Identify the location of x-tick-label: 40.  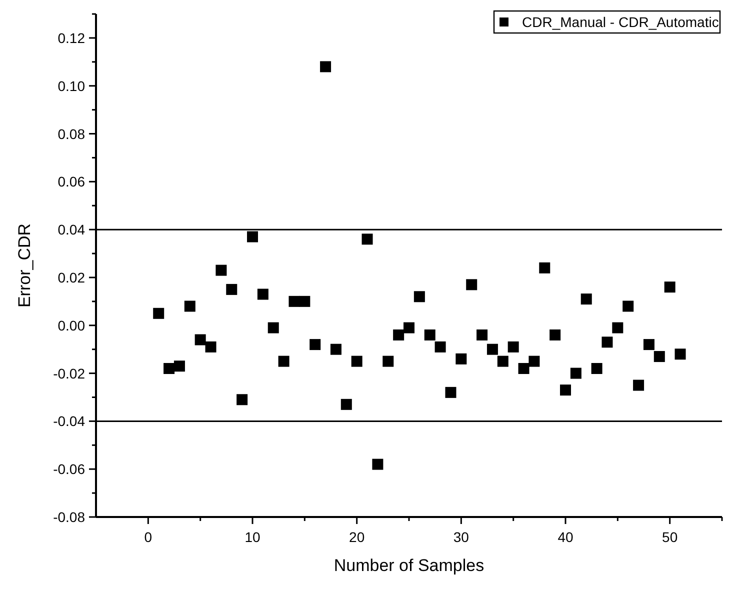
(566, 537).